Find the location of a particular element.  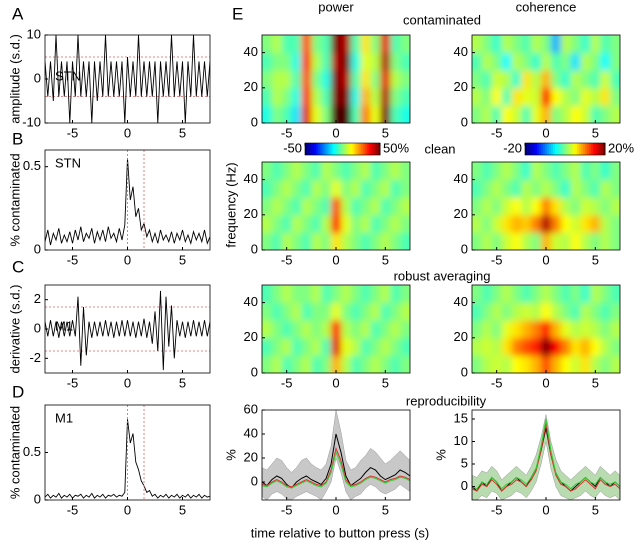

column-title: coherence is located at coordinates (546, 7).